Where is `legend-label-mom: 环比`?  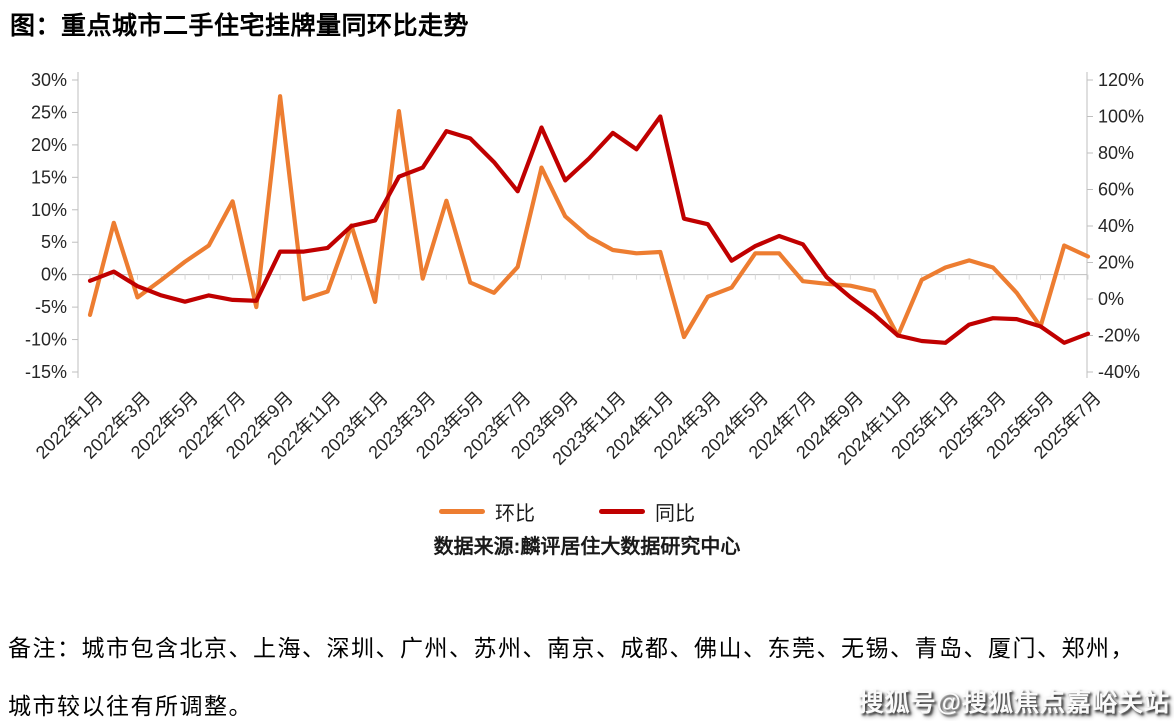 legend-label-mom: 环比 is located at coordinates (515, 514).